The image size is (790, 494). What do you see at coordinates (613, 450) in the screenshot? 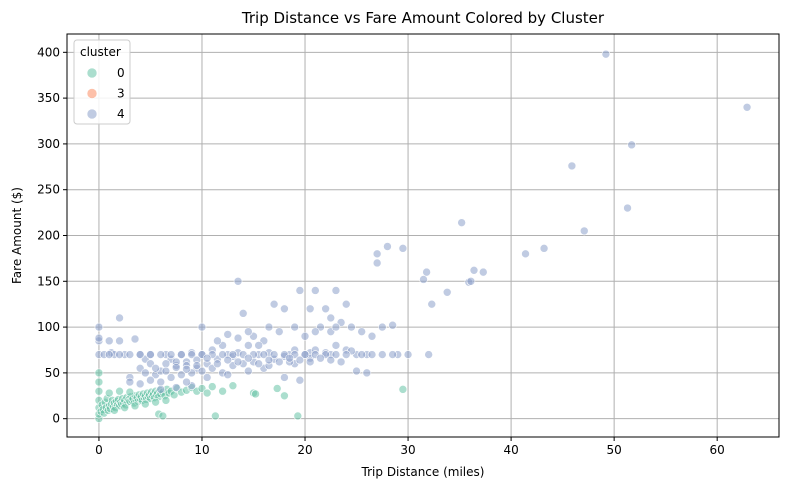
I see `x-tick-label: 50` at bounding box center [613, 450].